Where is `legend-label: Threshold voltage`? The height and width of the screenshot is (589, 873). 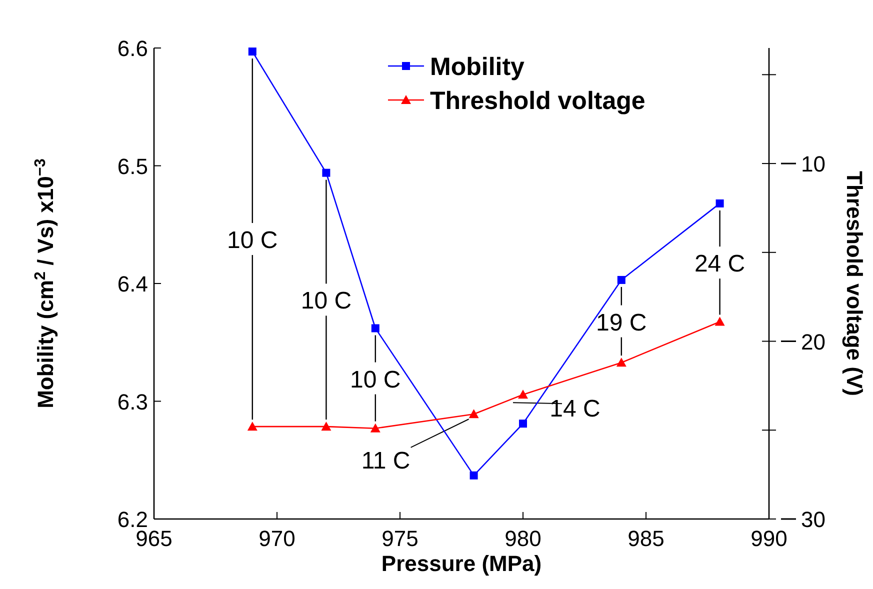
legend-label: Threshold voltage is located at coordinates (538, 101).